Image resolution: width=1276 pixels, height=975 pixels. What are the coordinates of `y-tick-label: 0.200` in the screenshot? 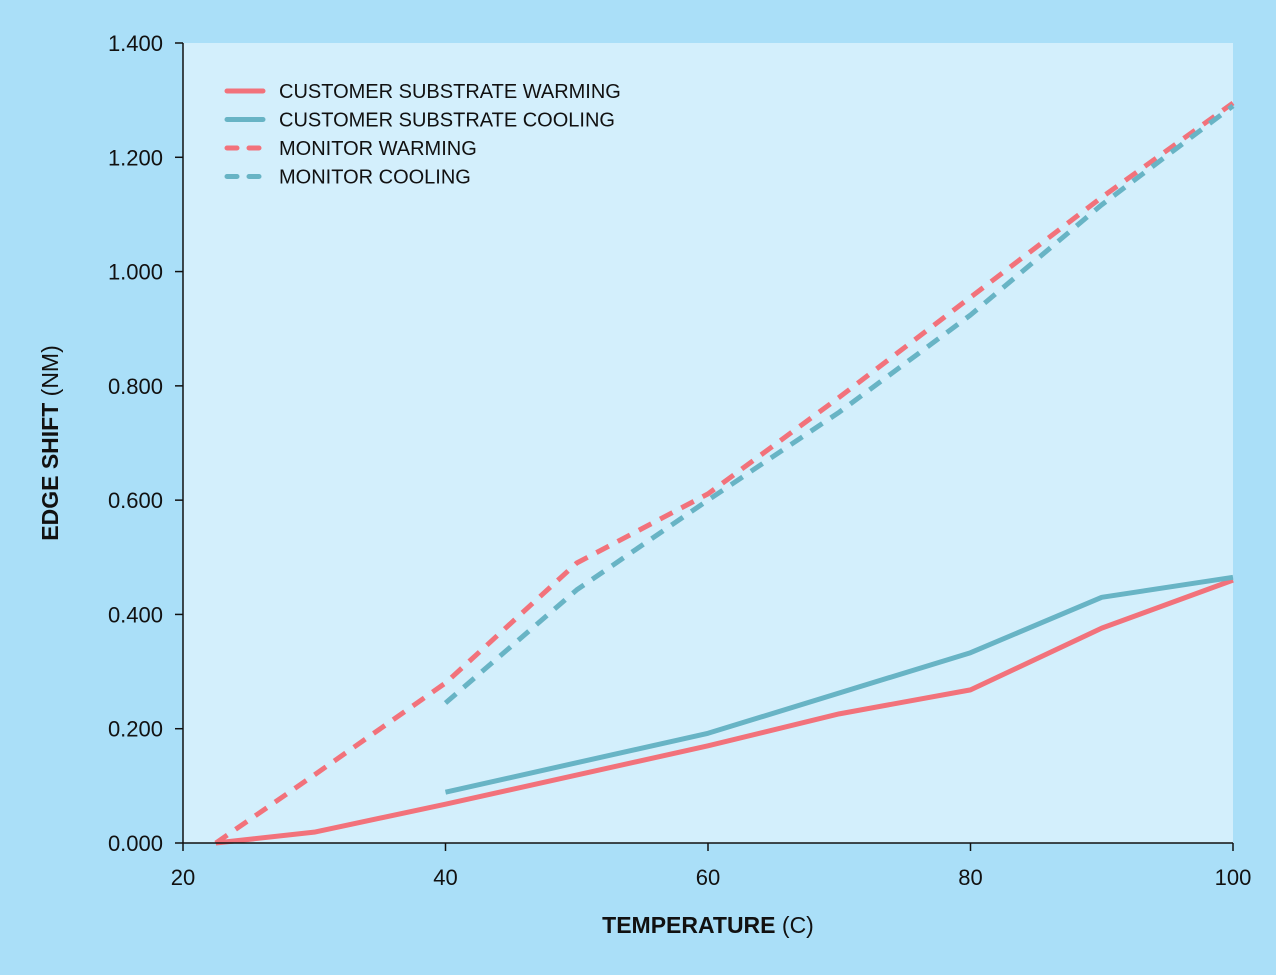 It's located at (135, 729).